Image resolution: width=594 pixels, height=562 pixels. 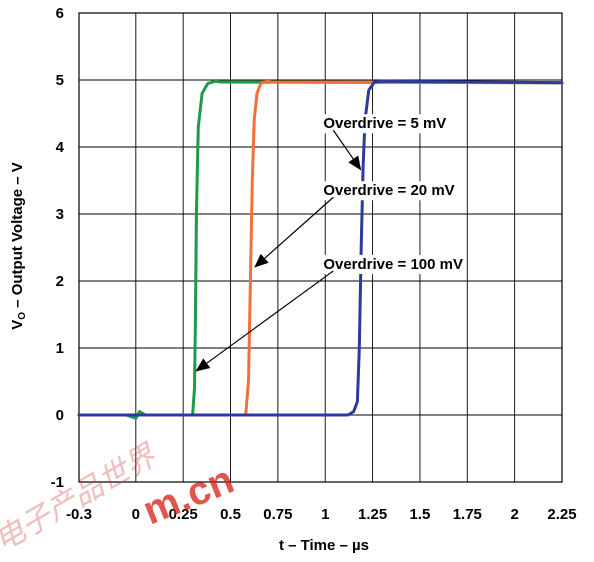 I want to click on x-tick-label: 2.25, so click(x=561, y=514).